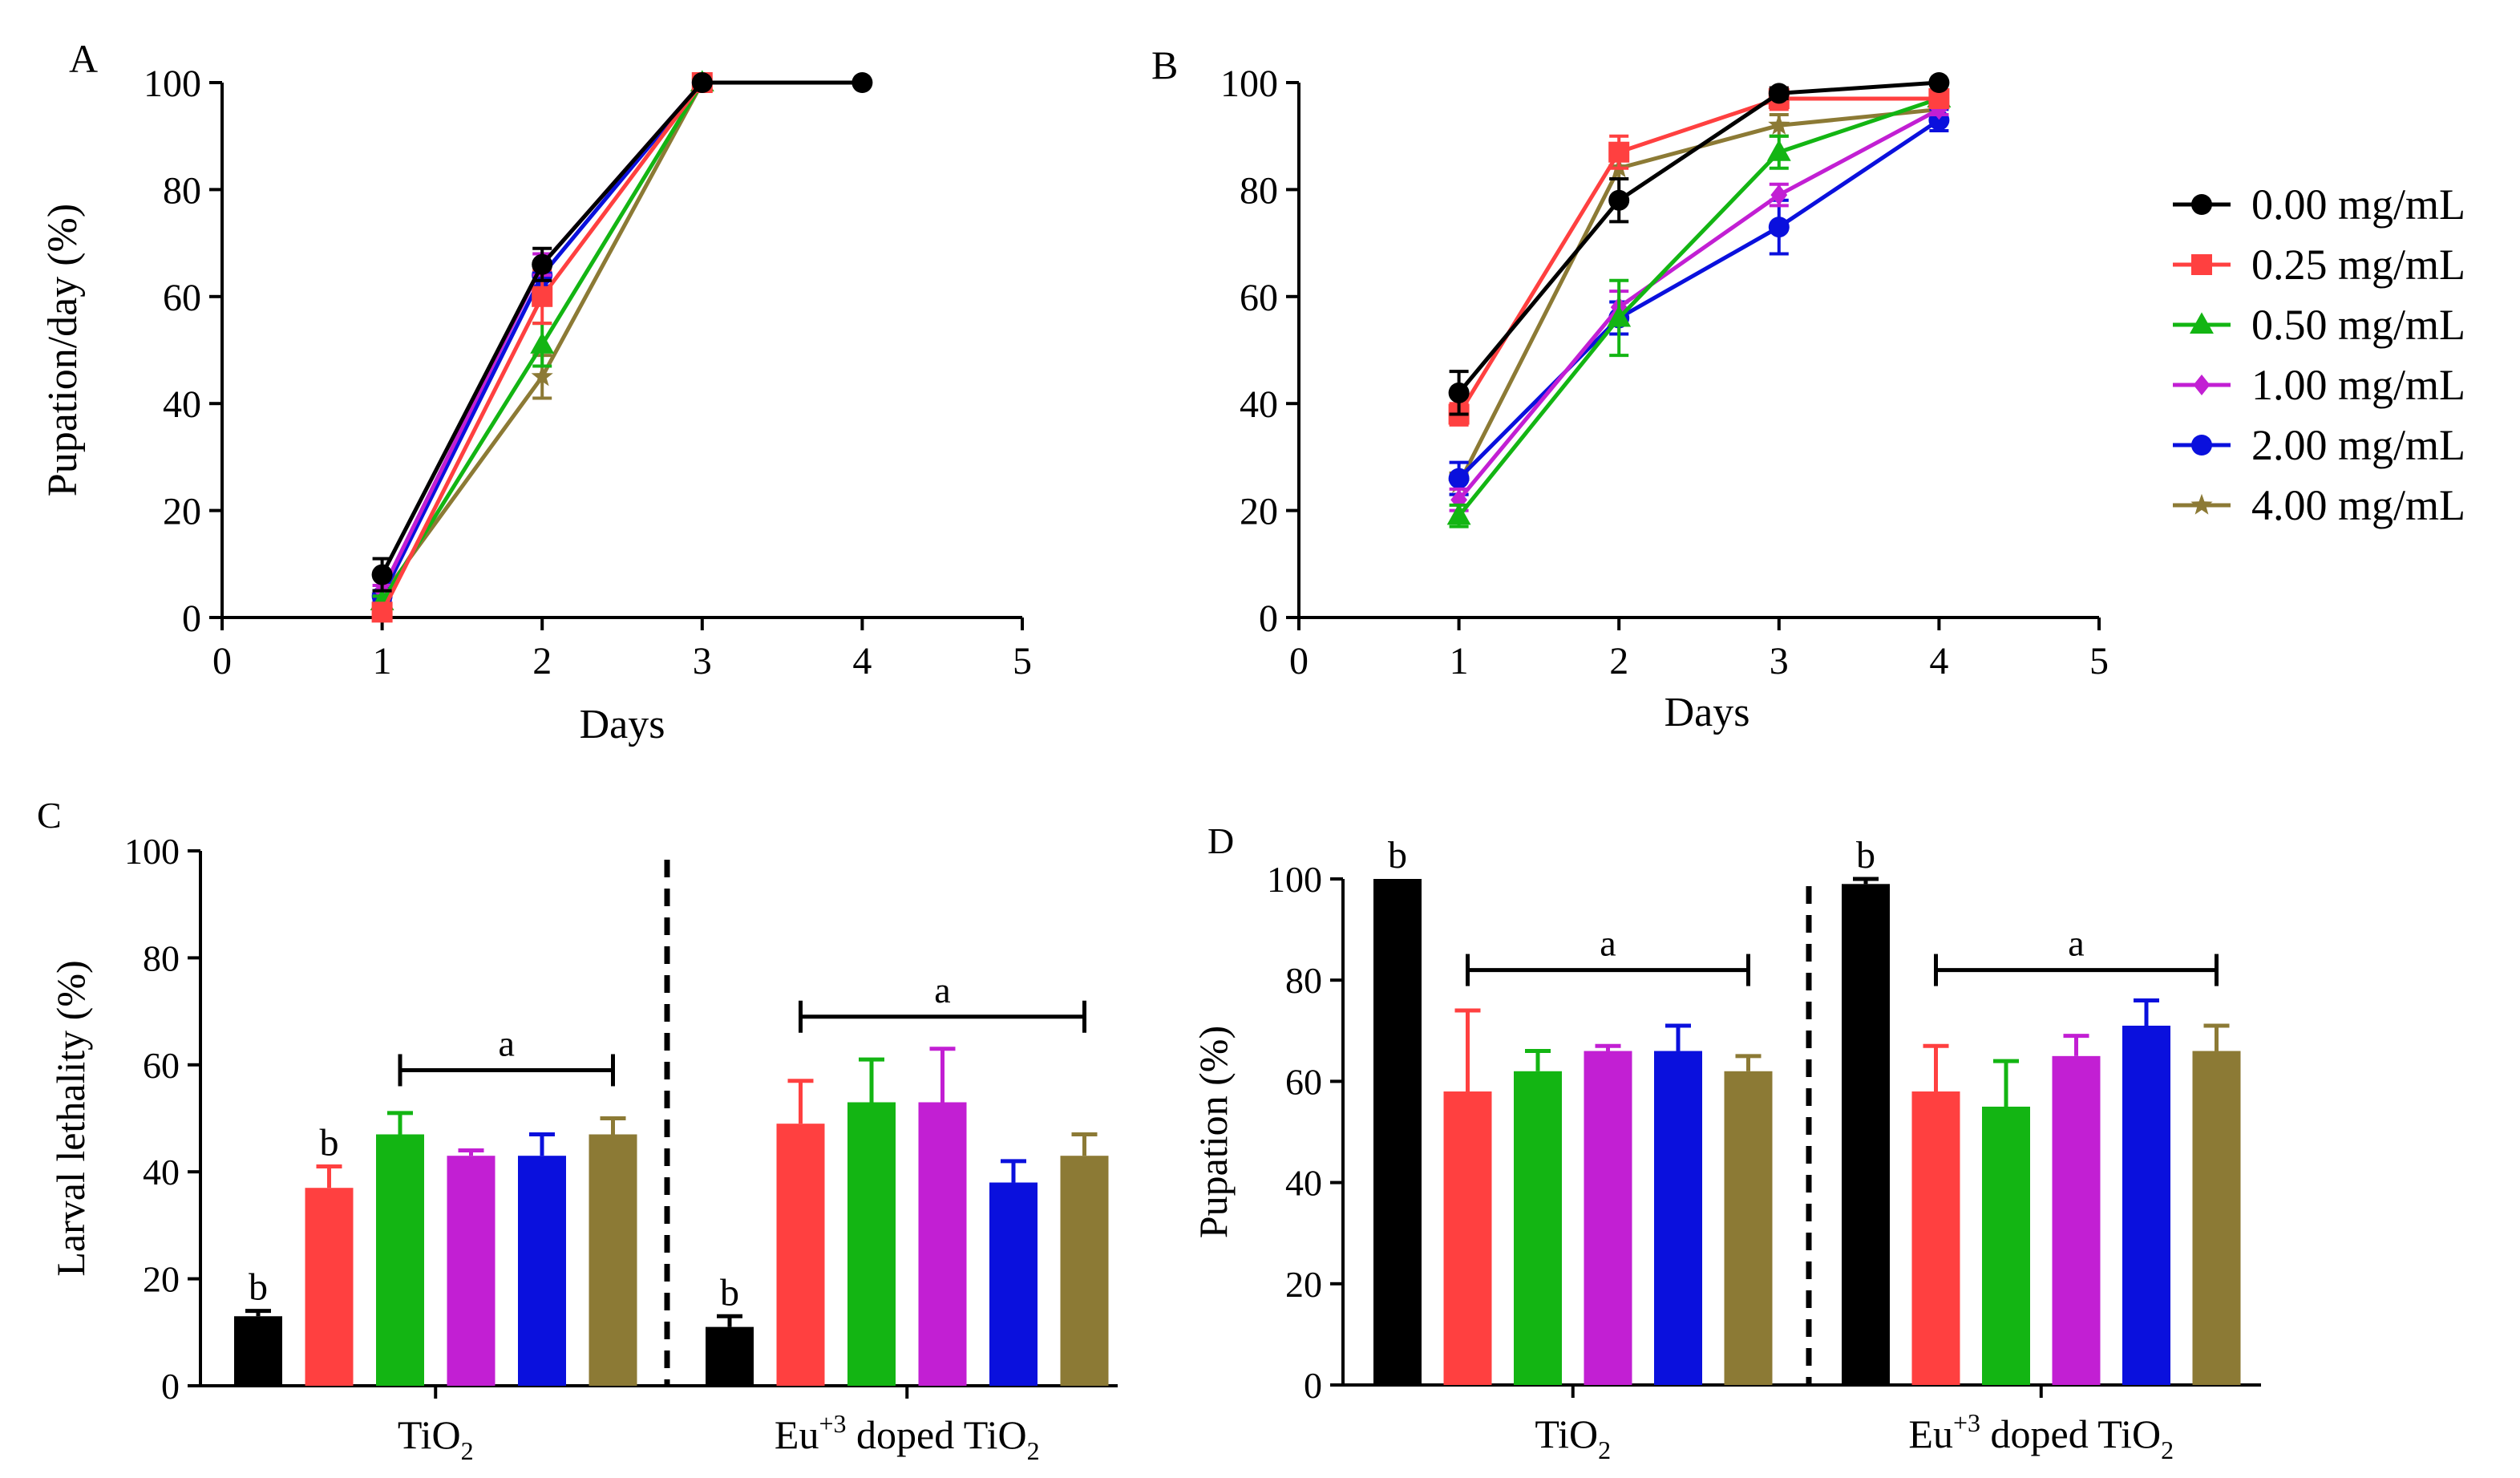 This screenshot has height=1478, width=2520. I want to click on panel-letter-c: C, so click(49, 815).